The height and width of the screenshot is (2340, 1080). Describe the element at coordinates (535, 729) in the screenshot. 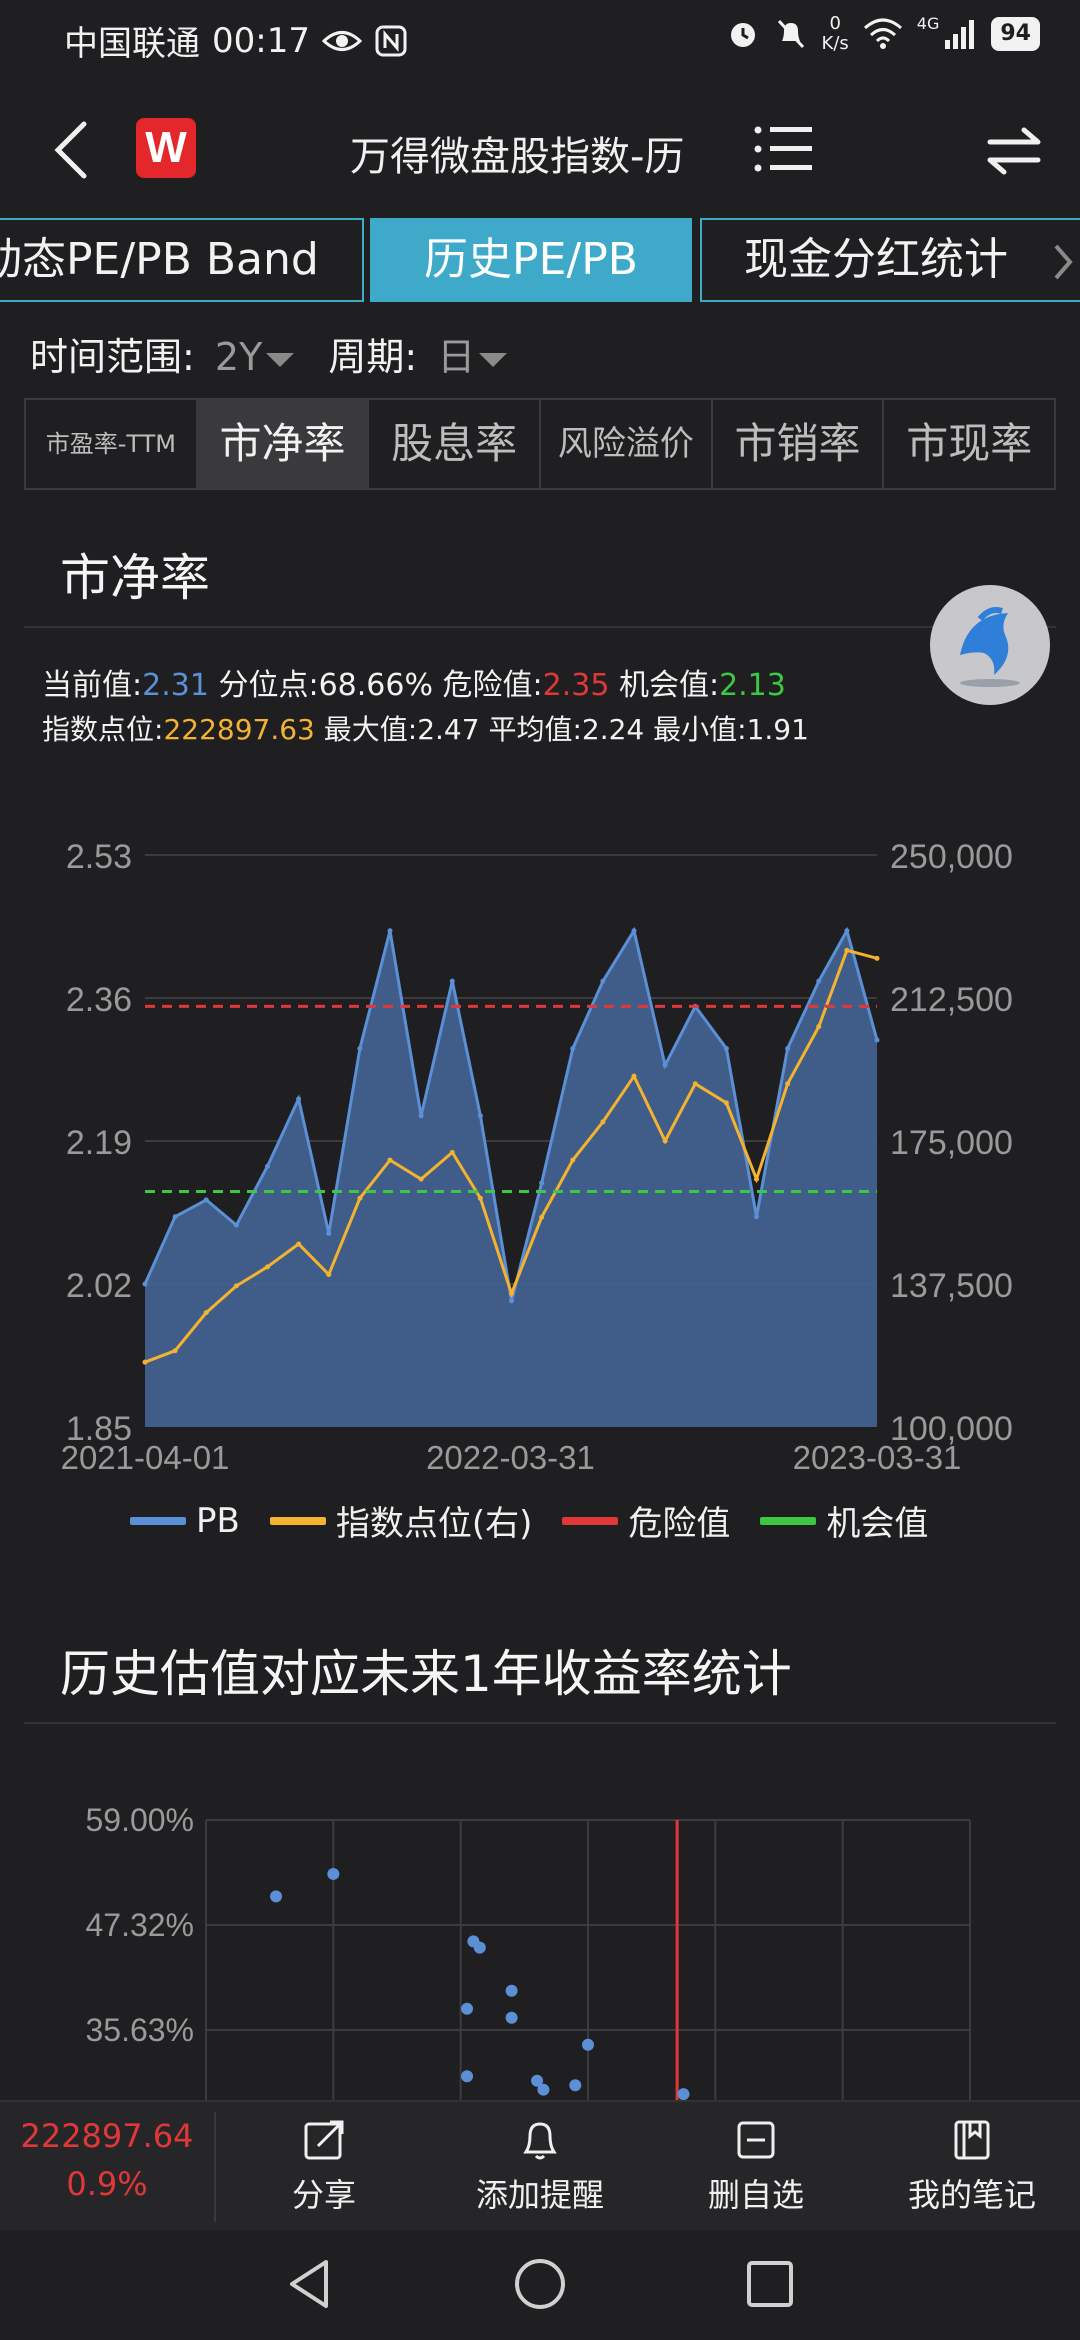

I see `avg-label: 平均值:` at that location.